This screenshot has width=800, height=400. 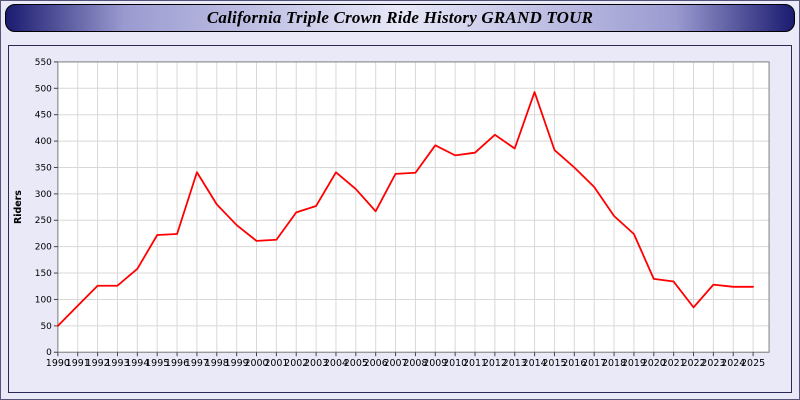 What do you see at coordinates (157, 363) in the screenshot?
I see `svg-text: 1995` at bounding box center [157, 363].